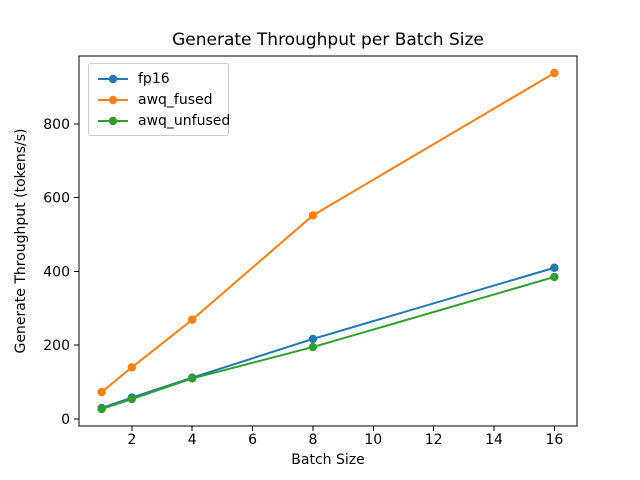 The height and width of the screenshot is (480, 640). I want to click on y-tick-label: 200, so click(56, 346).